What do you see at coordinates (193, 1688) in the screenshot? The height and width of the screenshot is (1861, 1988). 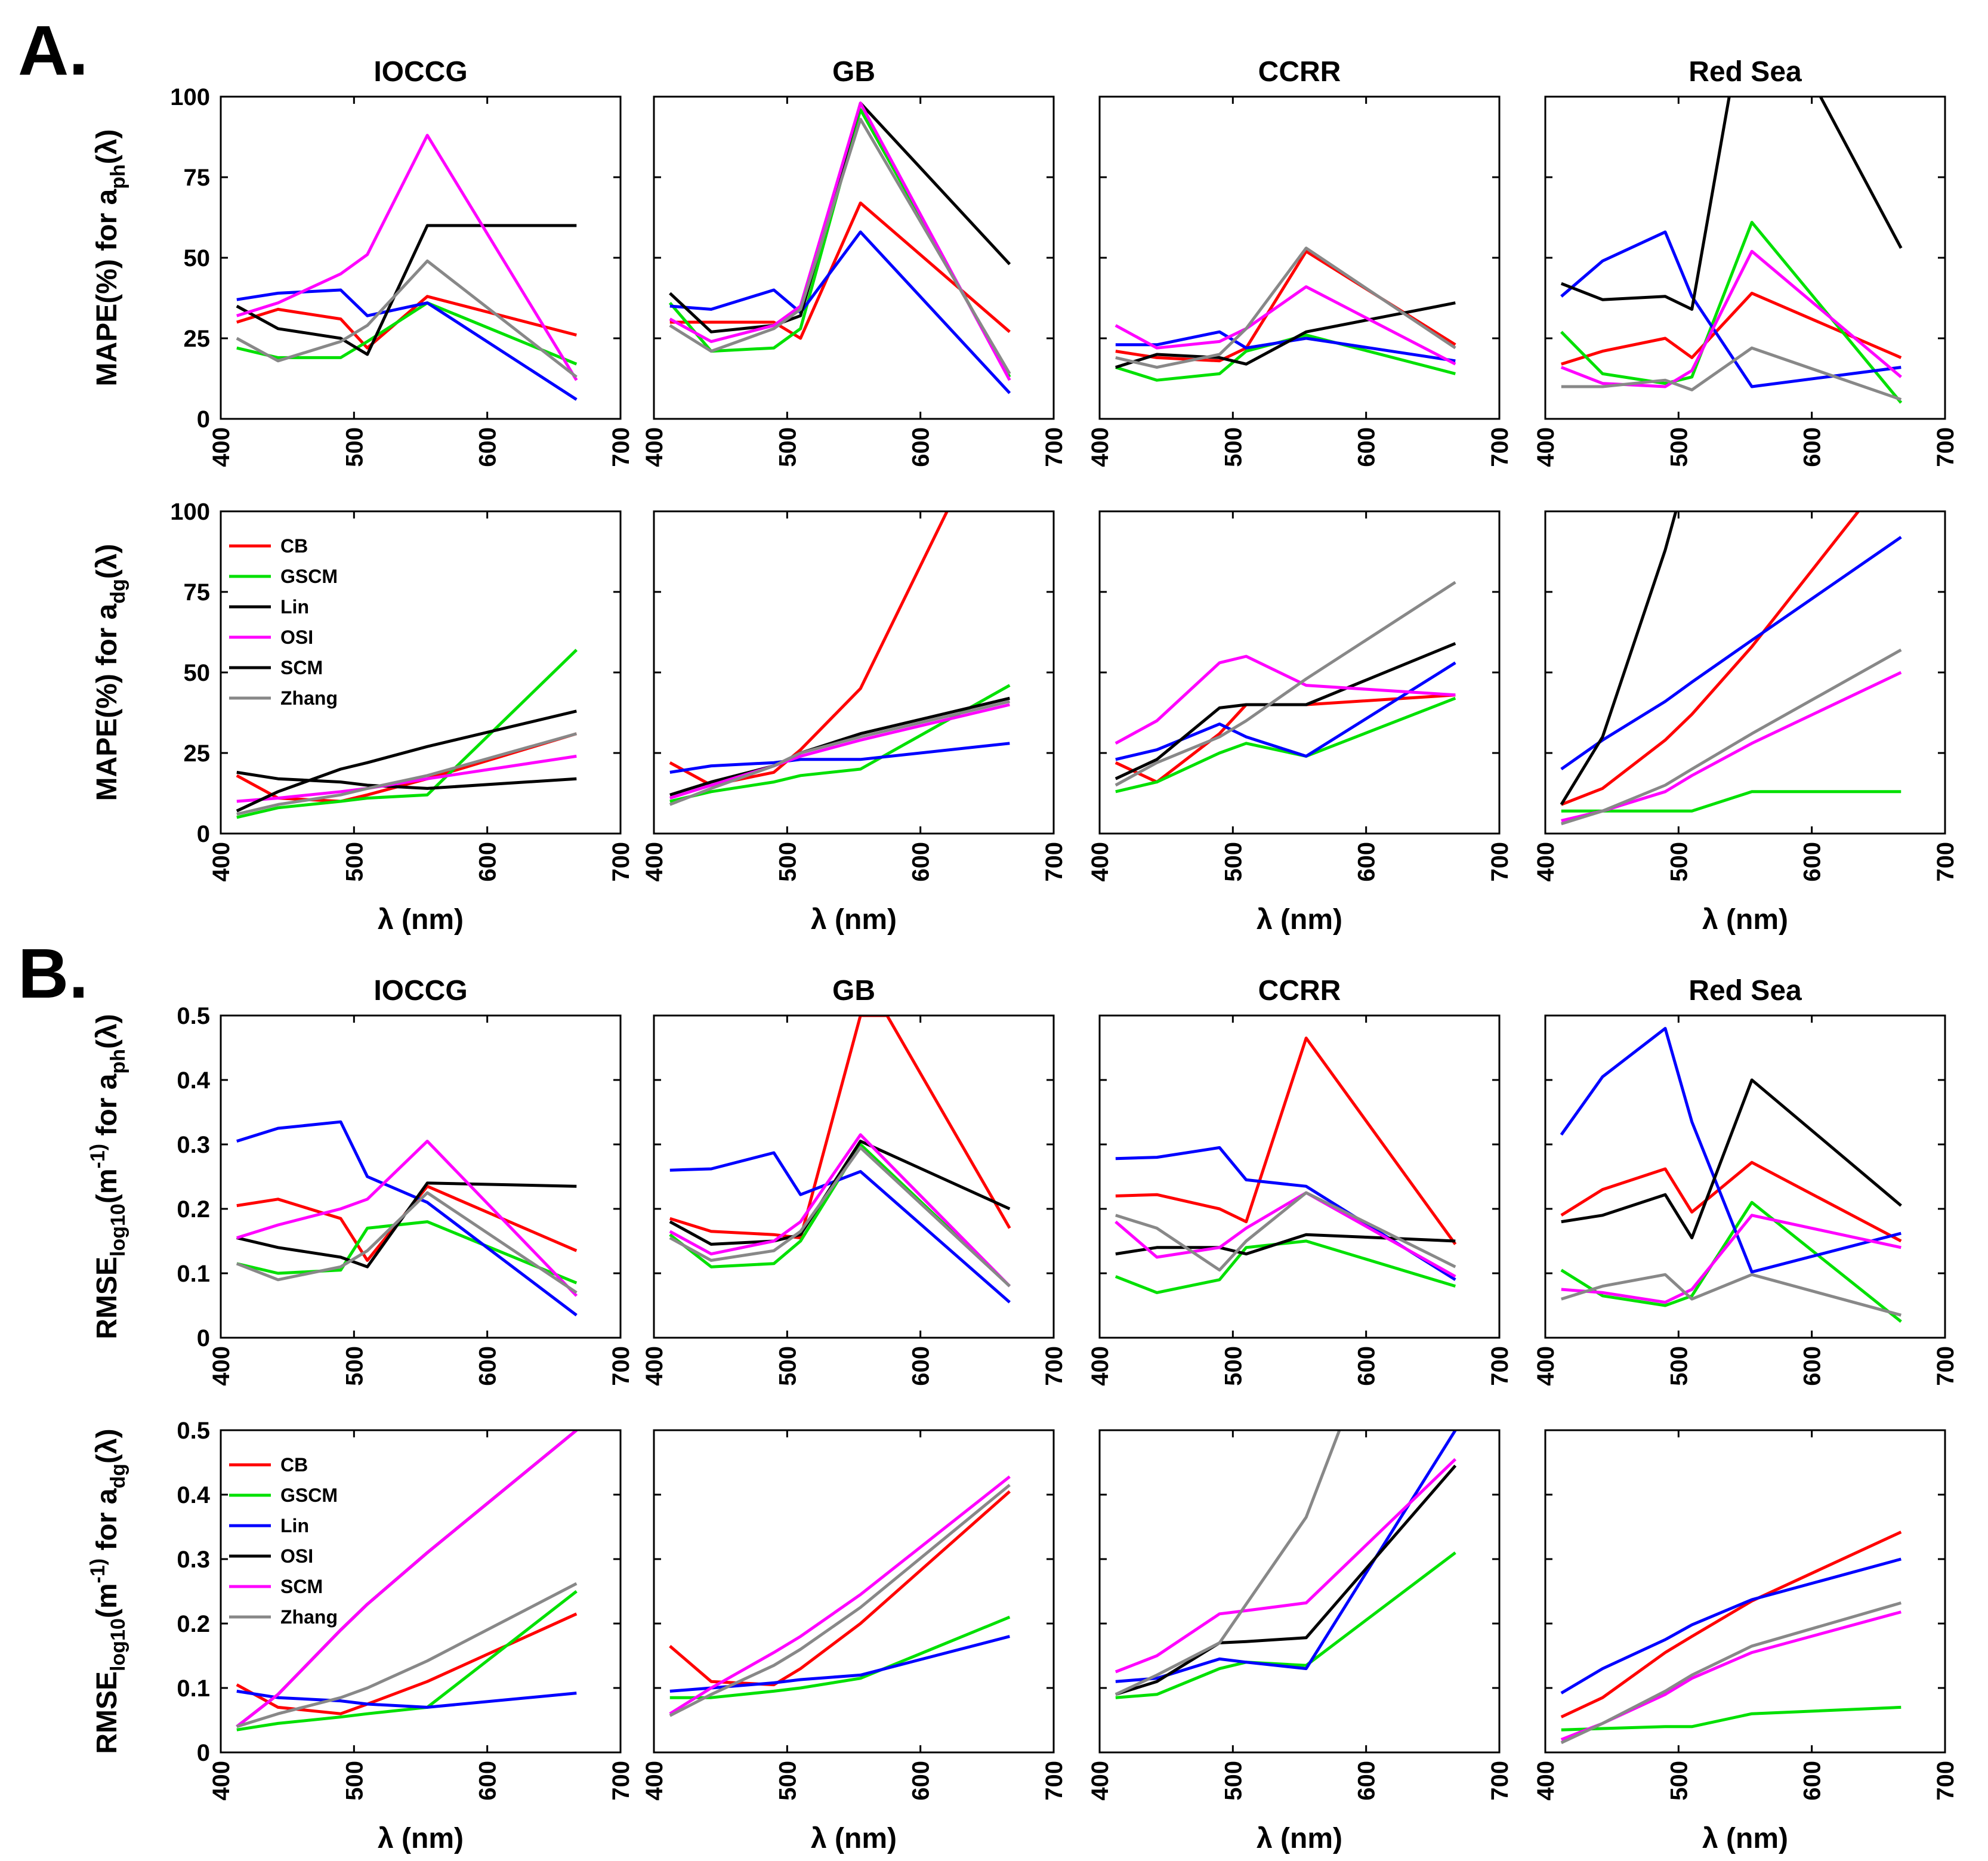 I see `y-tick-label: 0.1` at bounding box center [193, 1688].